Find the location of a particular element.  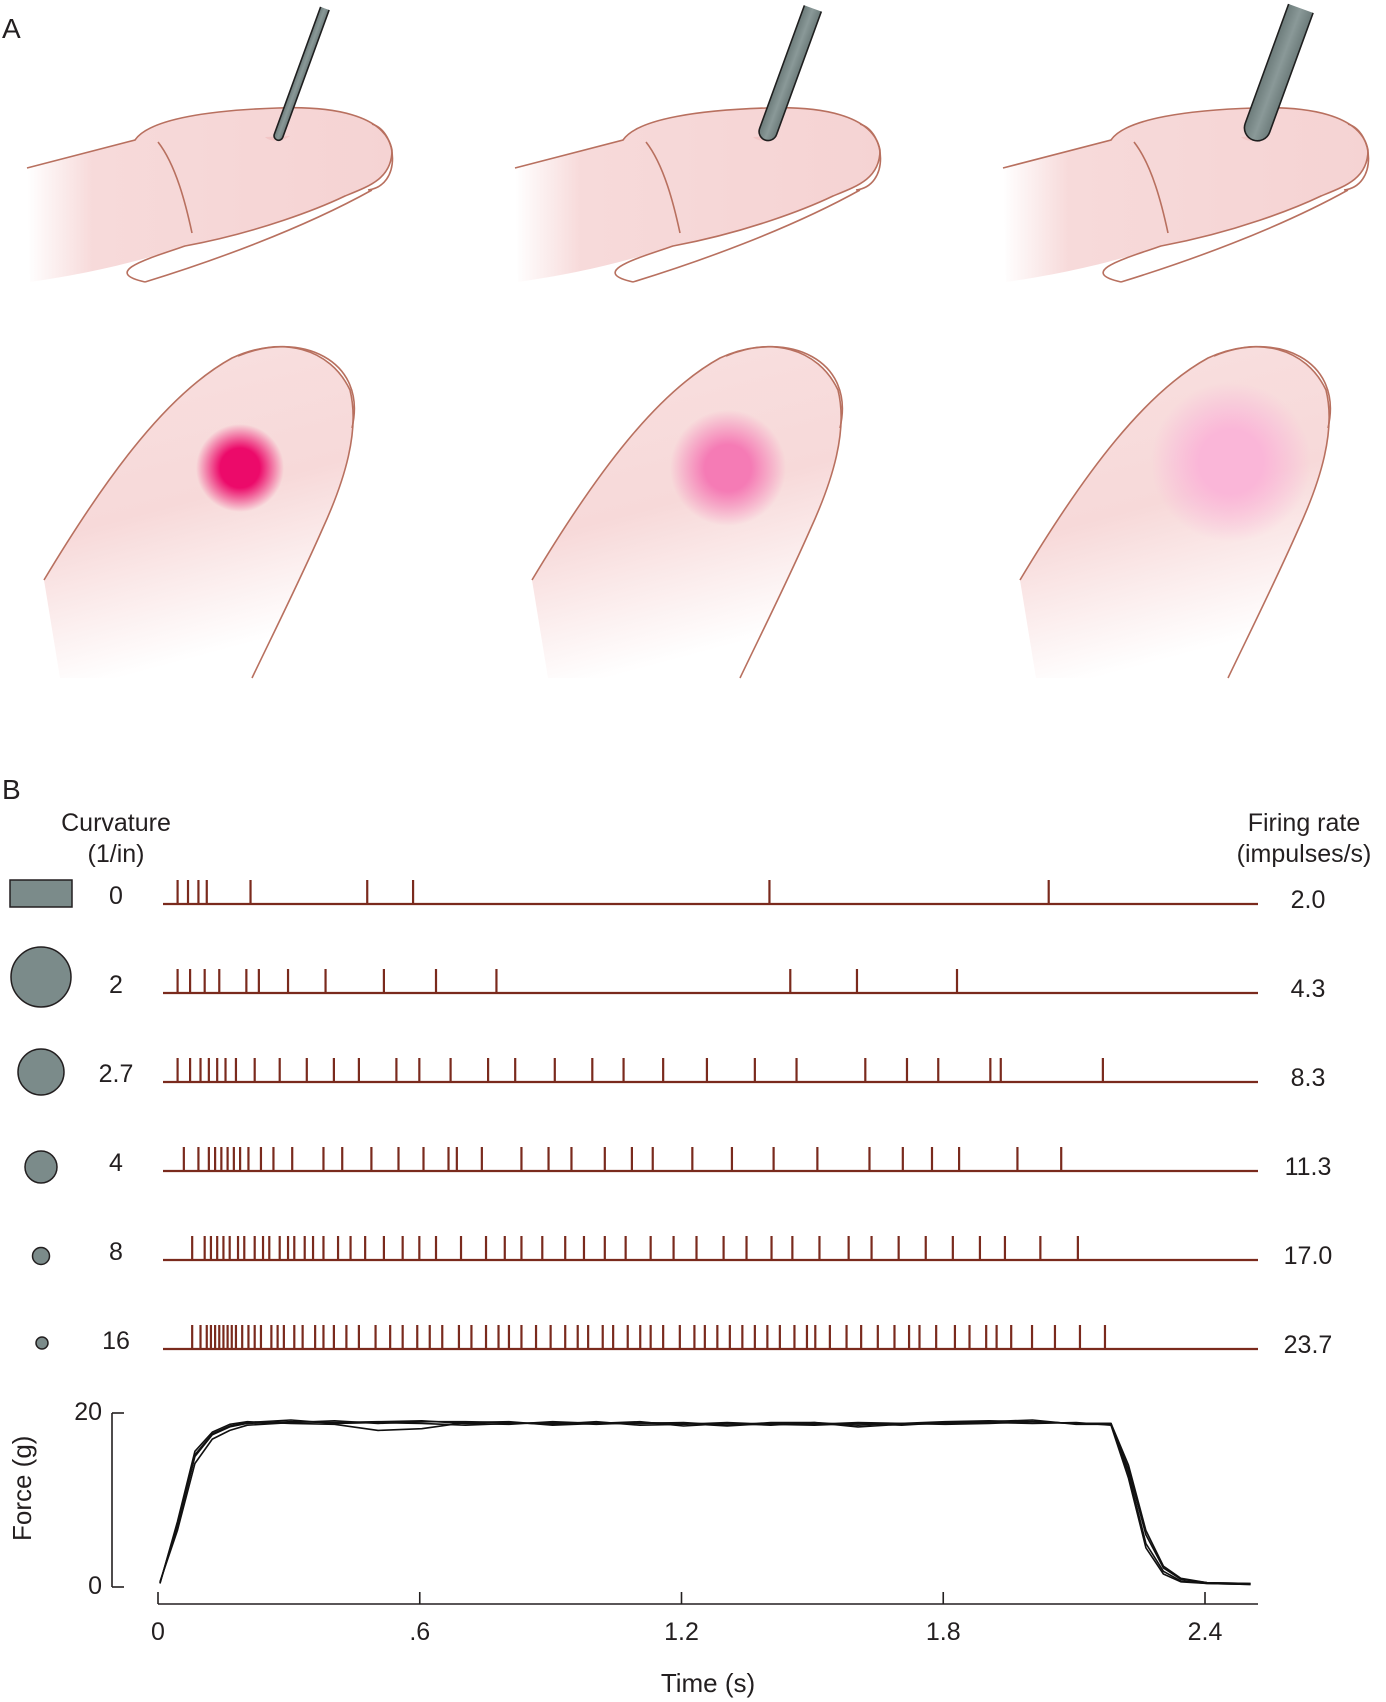

panel-a-letter: A is located at coordinates (11, 28).